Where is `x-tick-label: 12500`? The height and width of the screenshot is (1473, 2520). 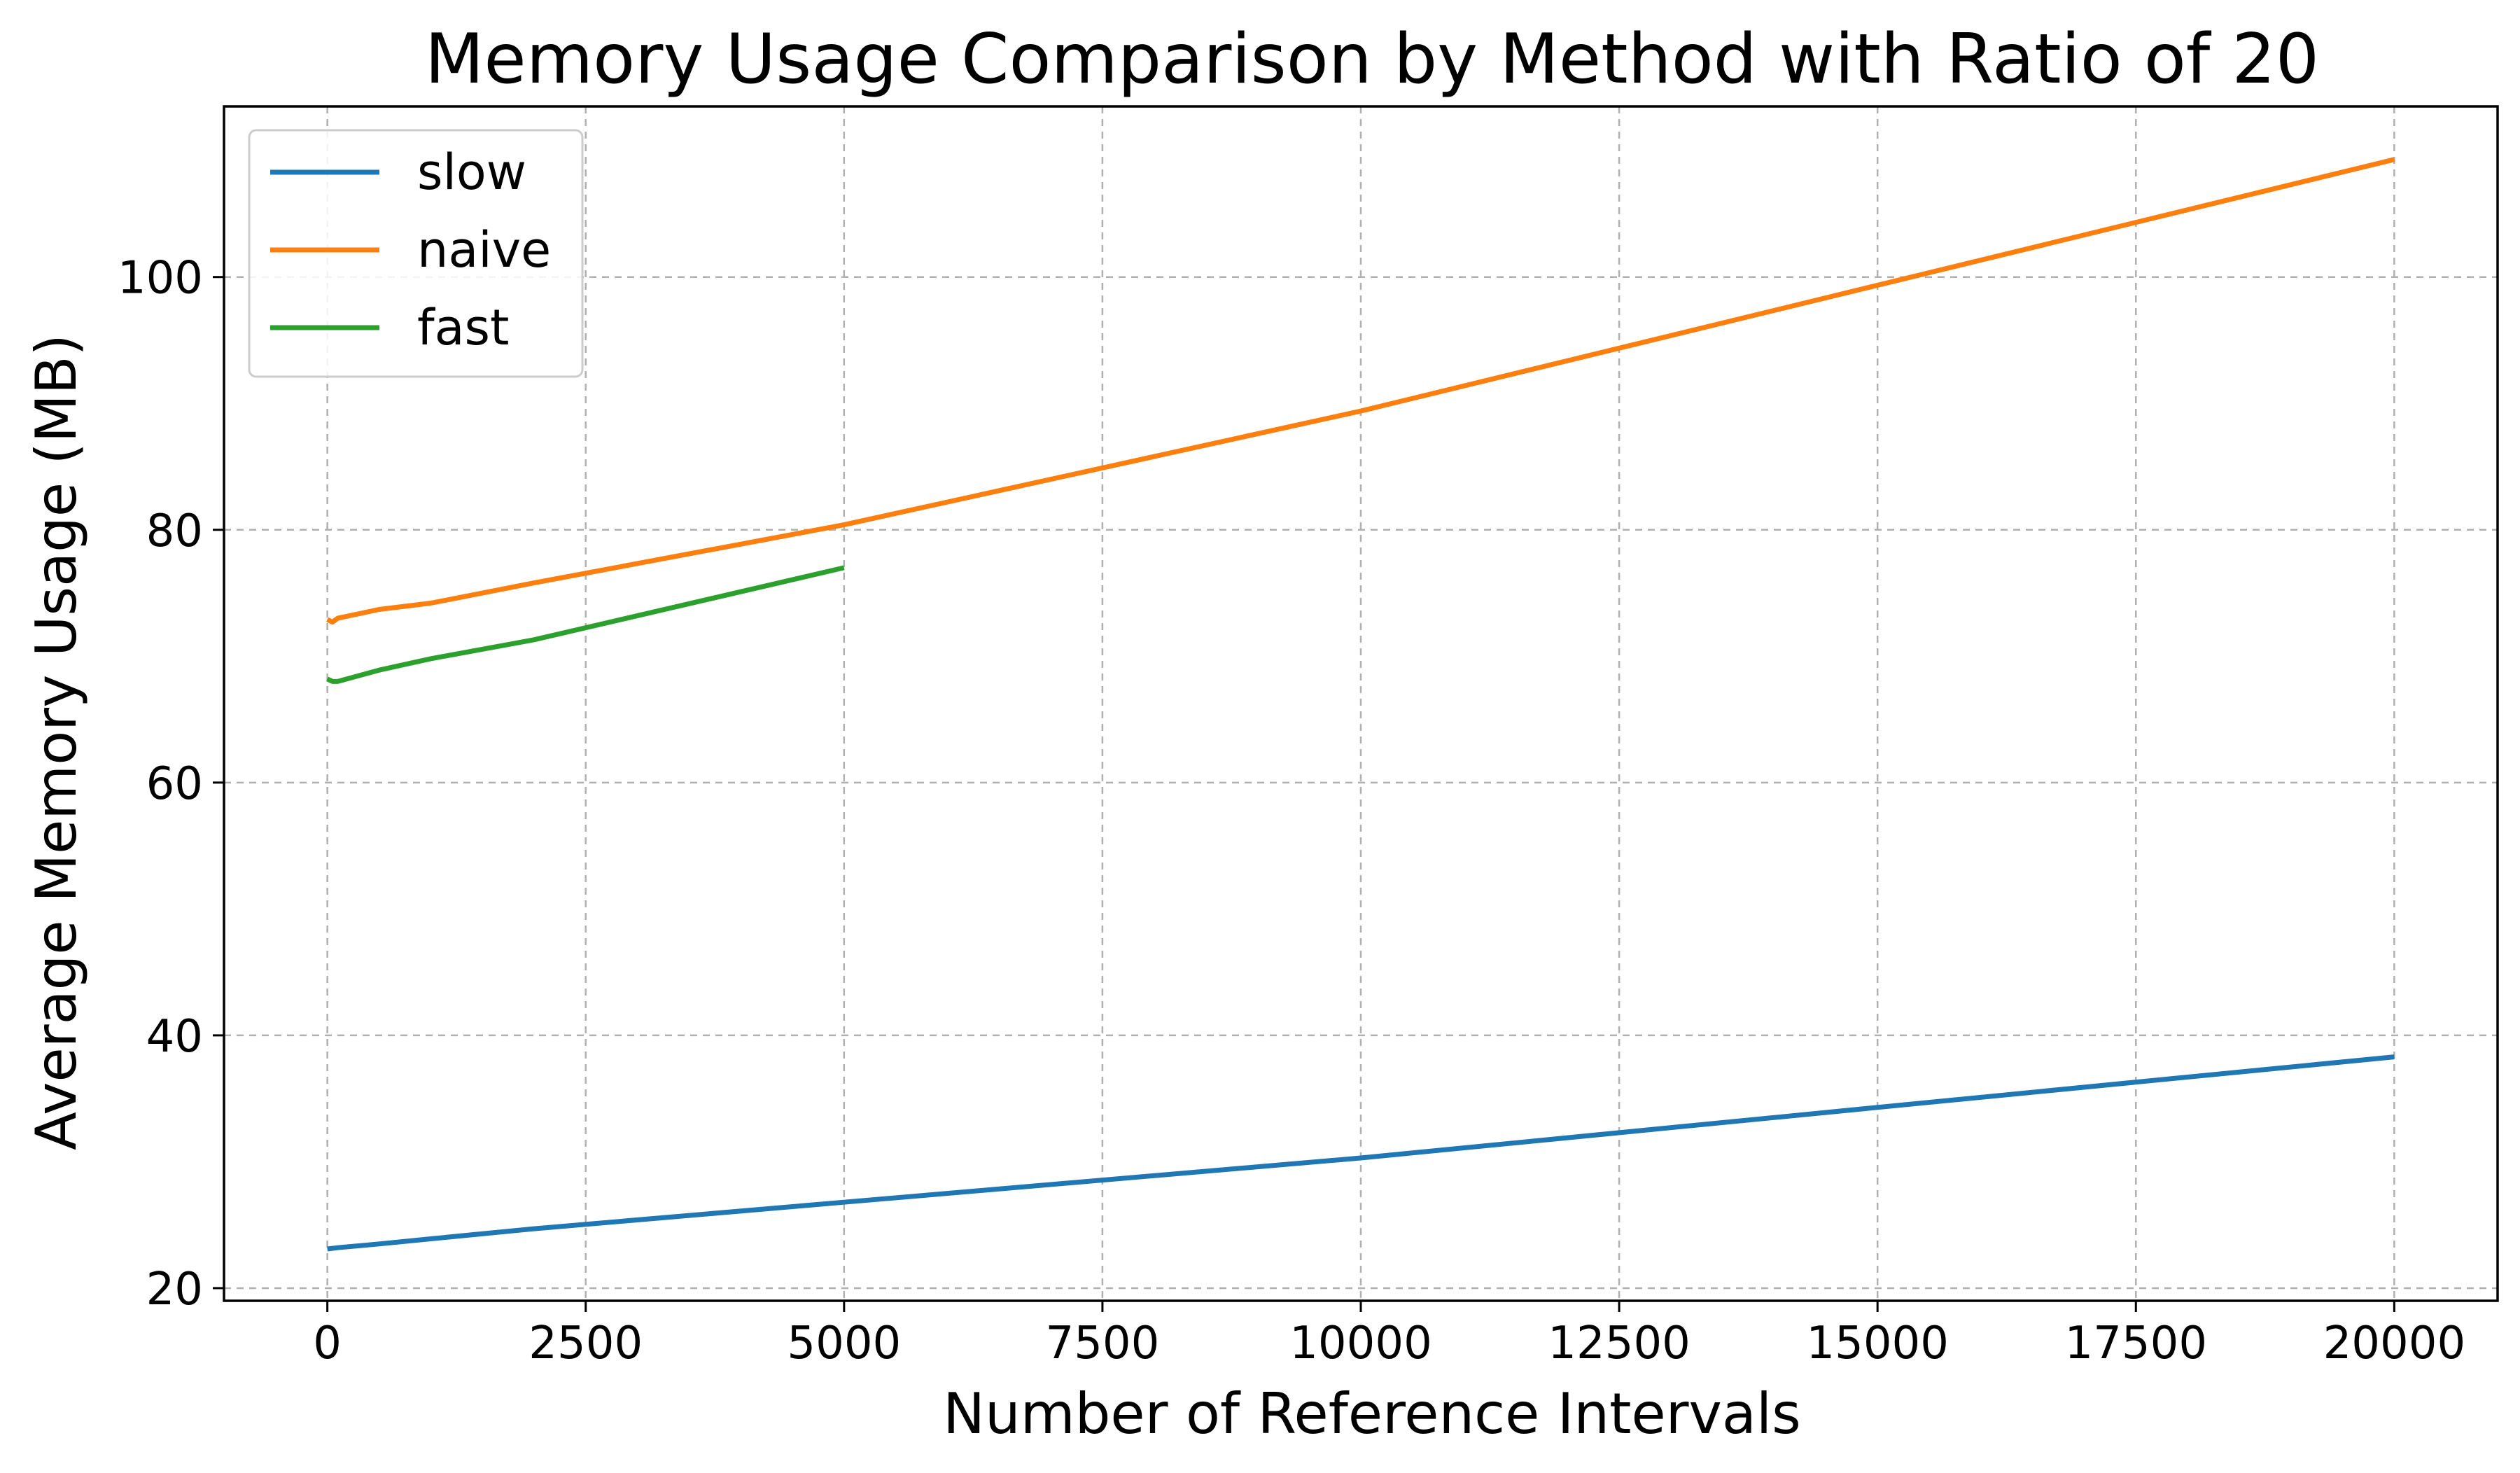
x-tick-label: 12500 is located at coordinates (1619, 1343).